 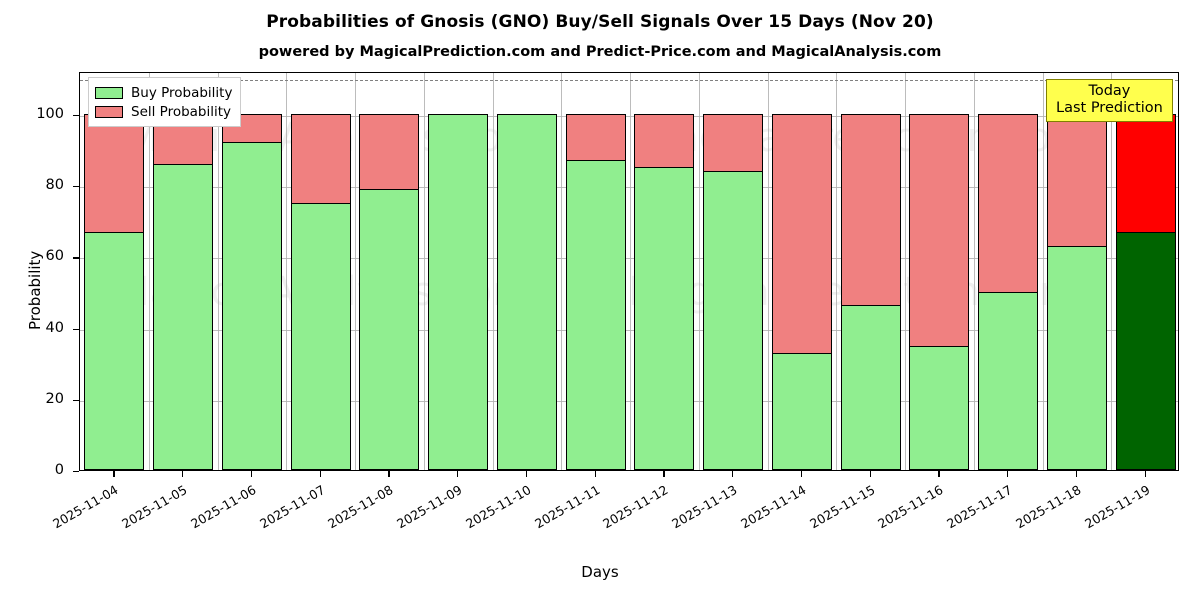 I want to click on legend: Buy Probability Sell Probability, so click(x=165, y=102).